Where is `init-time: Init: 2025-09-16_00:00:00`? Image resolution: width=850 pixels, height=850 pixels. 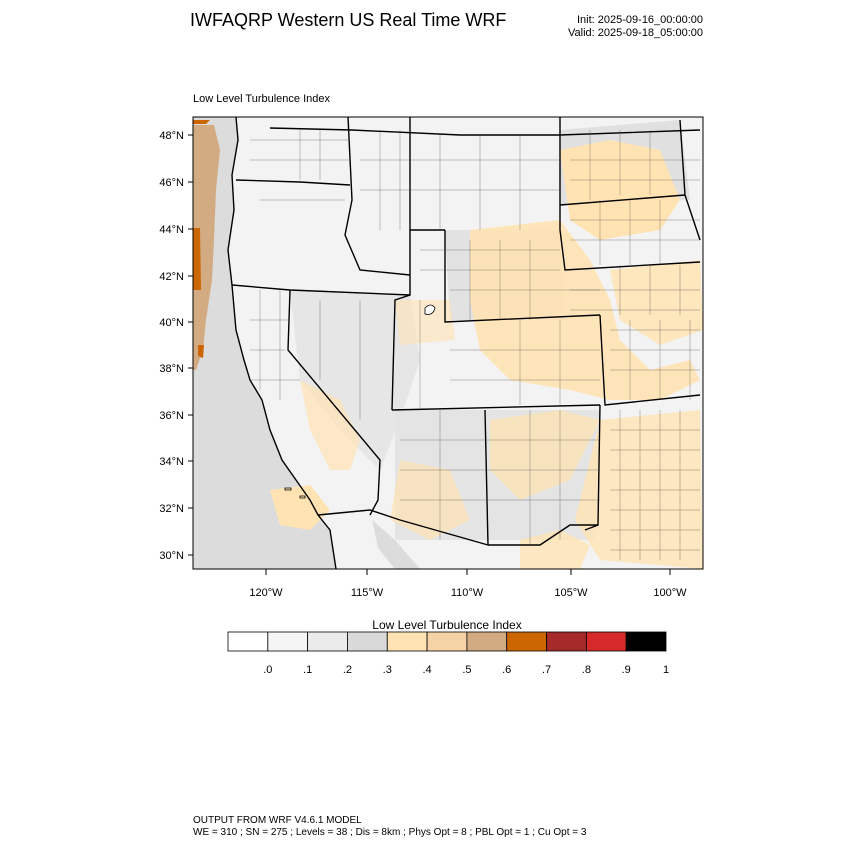
init-time: Init: 2025-09-16_00:00:00 is located at coordinates (640, 20).